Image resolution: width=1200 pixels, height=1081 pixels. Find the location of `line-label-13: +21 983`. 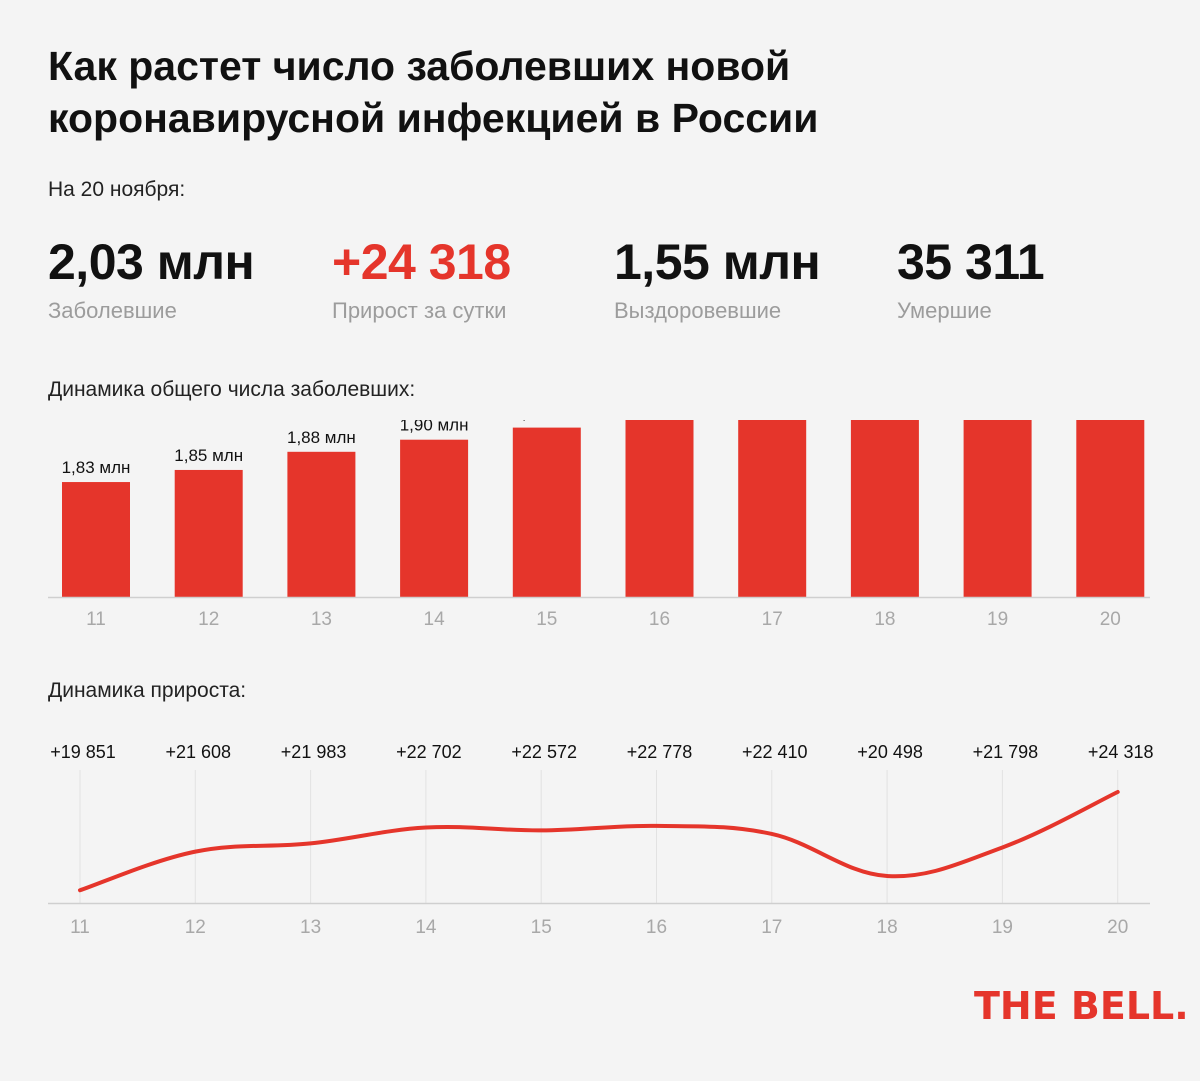

line-label-13: +21 983 is located at coordinates (314, 752).